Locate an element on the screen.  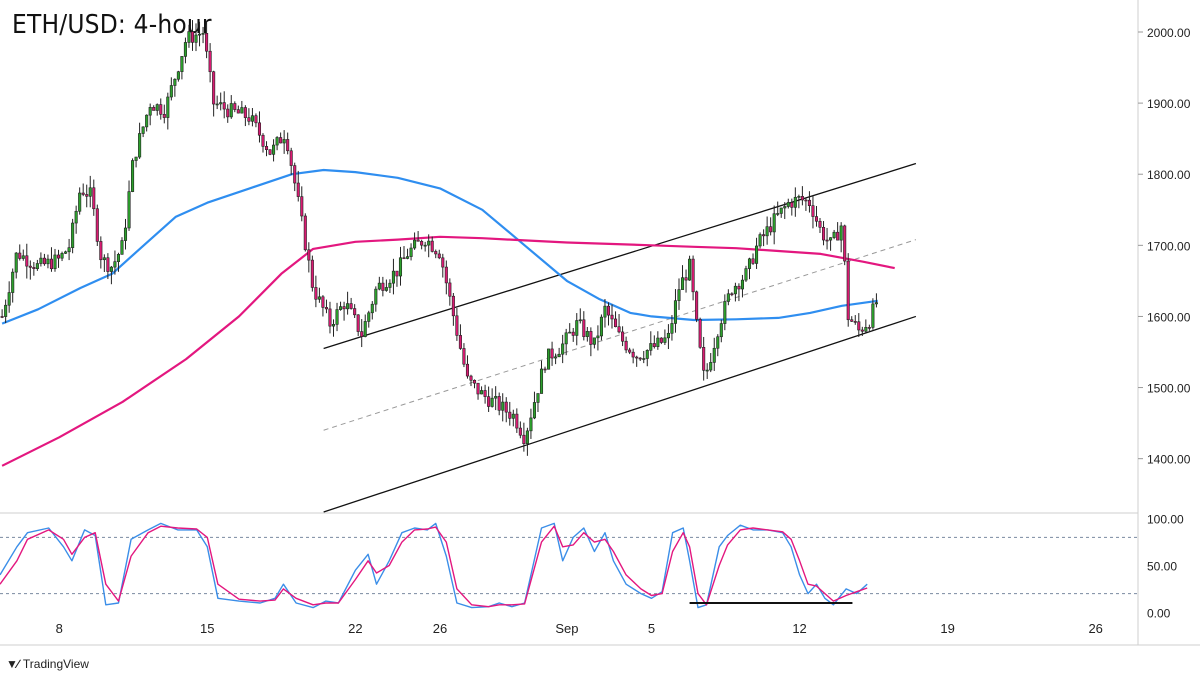
time-tick-label: Sep is located at coordinates (566, 628).